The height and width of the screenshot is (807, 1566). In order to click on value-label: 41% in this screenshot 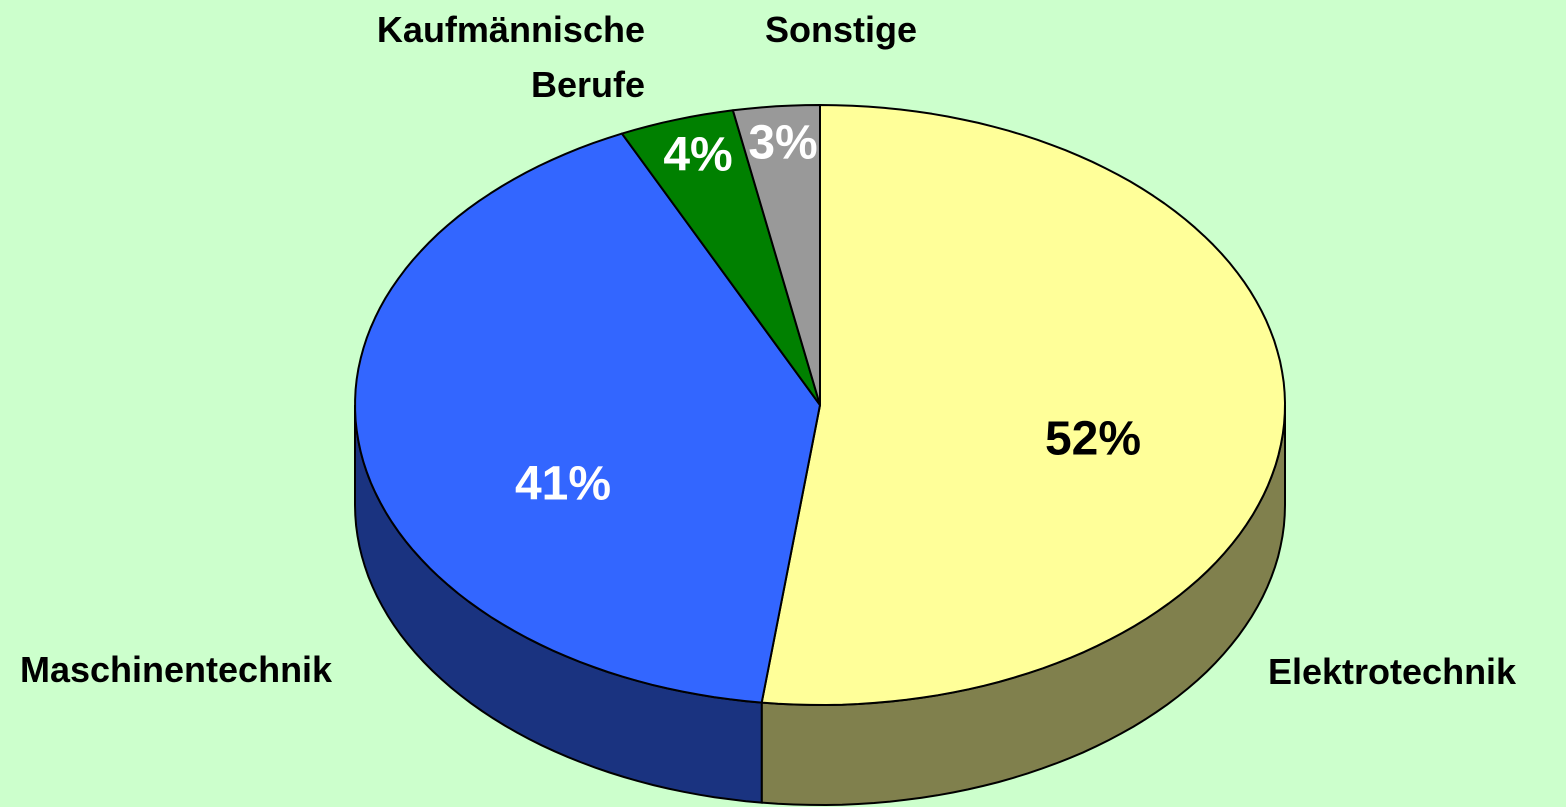, I will do `click(563, 484)`.